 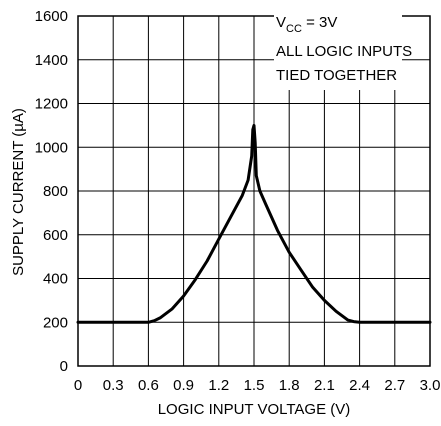 I want to click on x-tick-label: 0, so click(x=78, y=385).